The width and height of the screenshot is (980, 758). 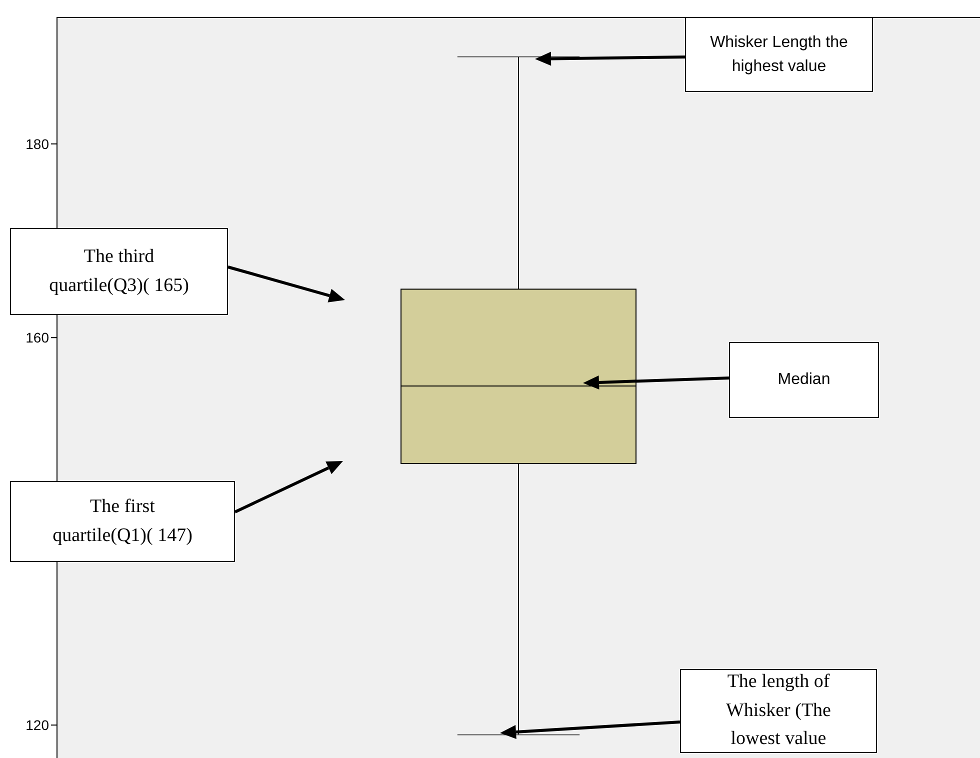 I want to click on annotation: The third quartile(Q3)( 165), so click(x=119, y=271).